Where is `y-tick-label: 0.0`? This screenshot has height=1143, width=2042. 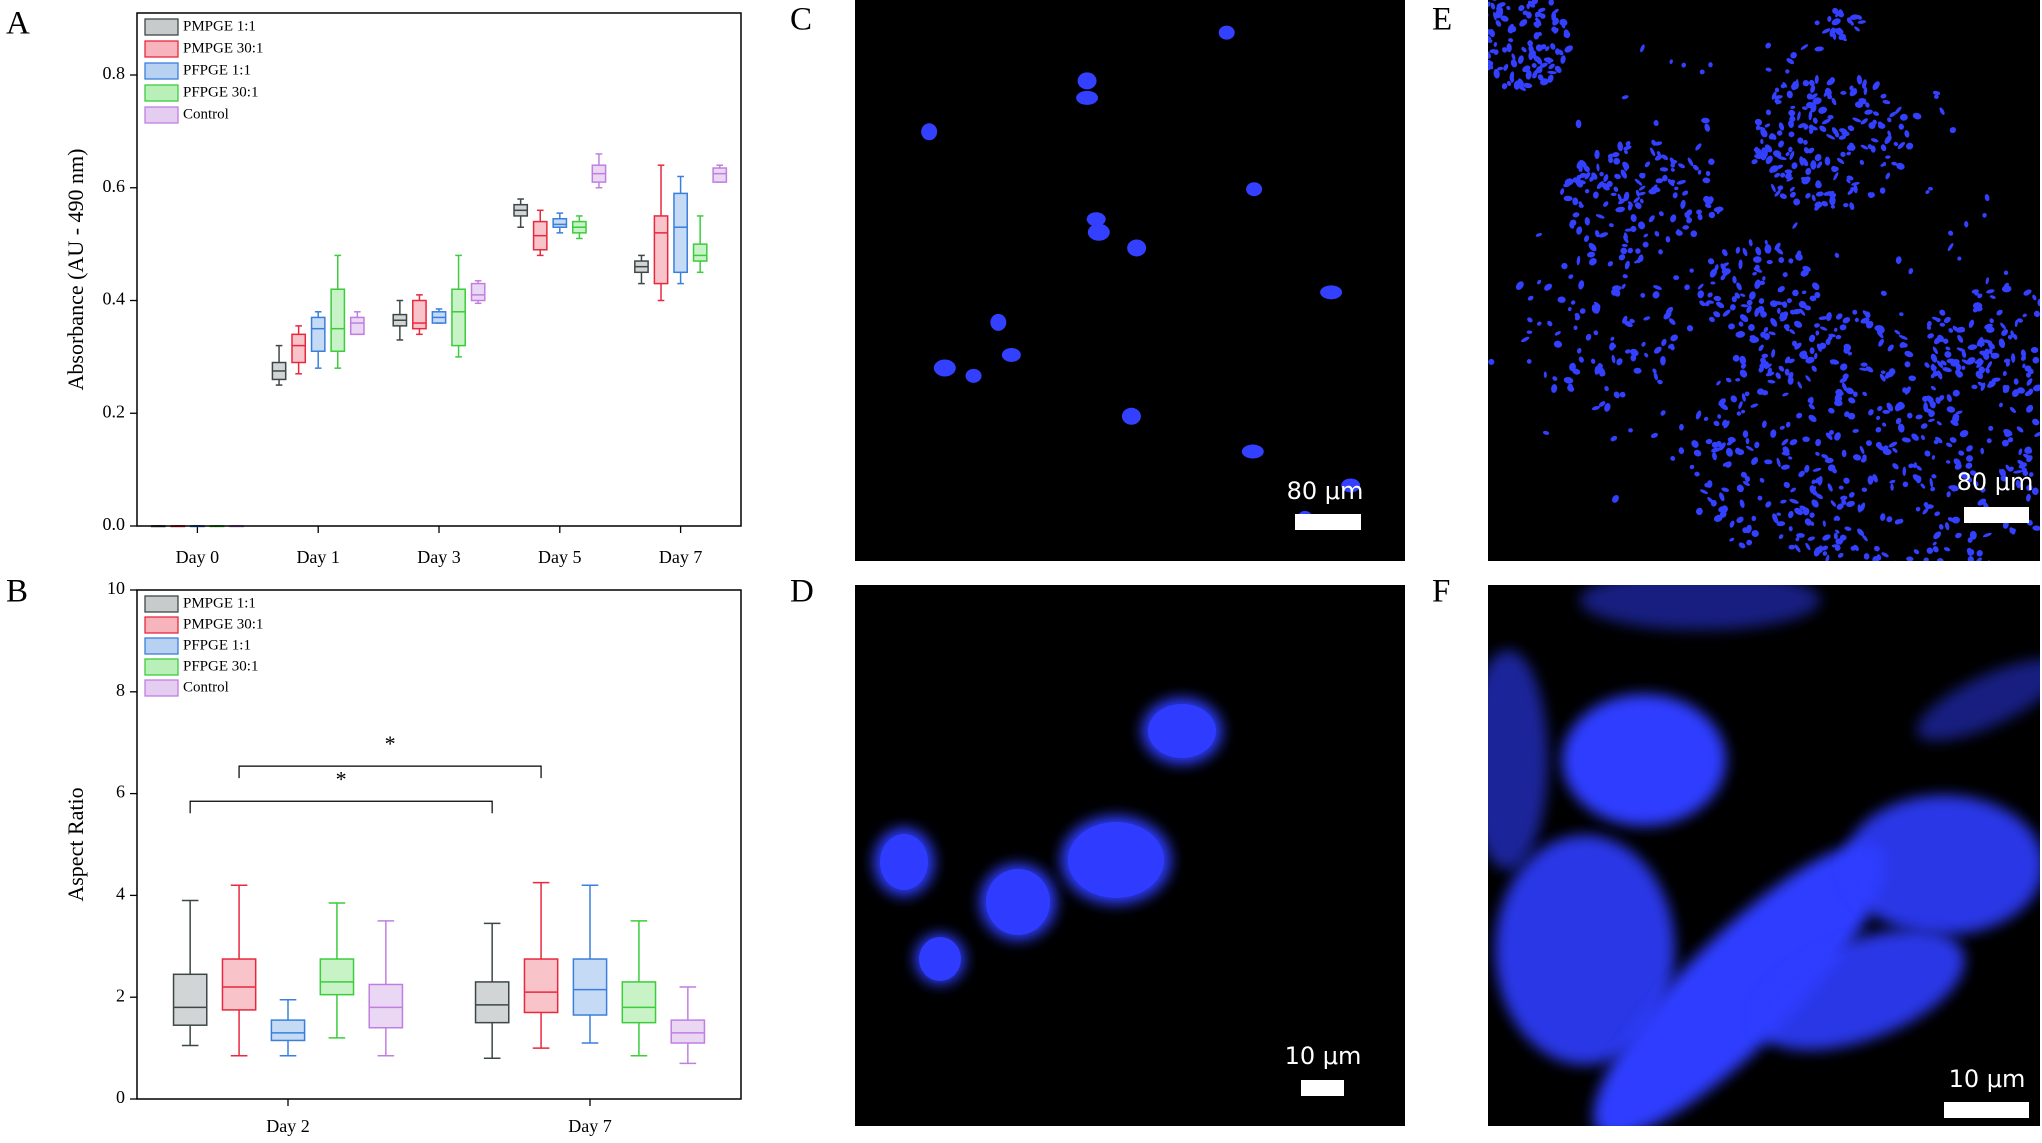
y-tick-label: 0.0 is located at coordinates (114, 524).